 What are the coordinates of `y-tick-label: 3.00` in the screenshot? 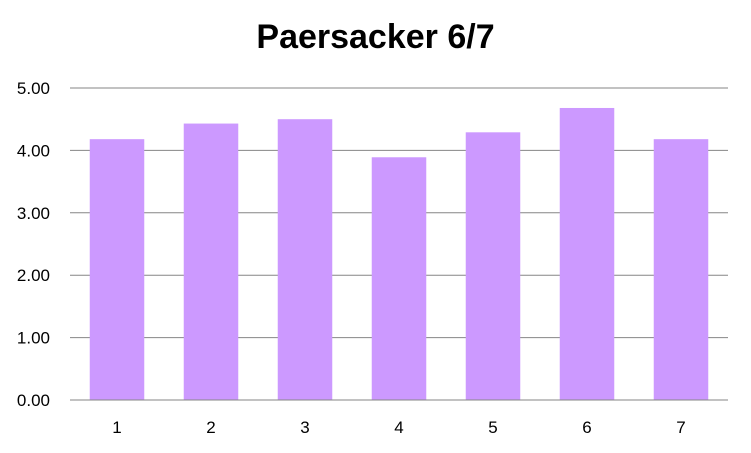 It's located at (33, 213).